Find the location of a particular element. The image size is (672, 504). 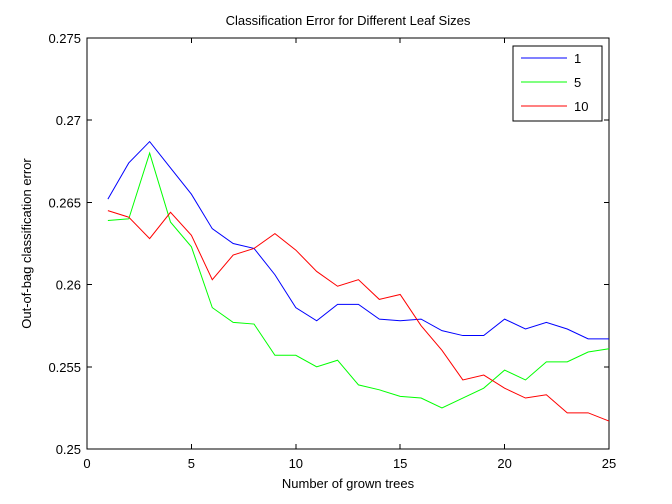

x-tick-label: 15 is located at coordinates (400, 463).